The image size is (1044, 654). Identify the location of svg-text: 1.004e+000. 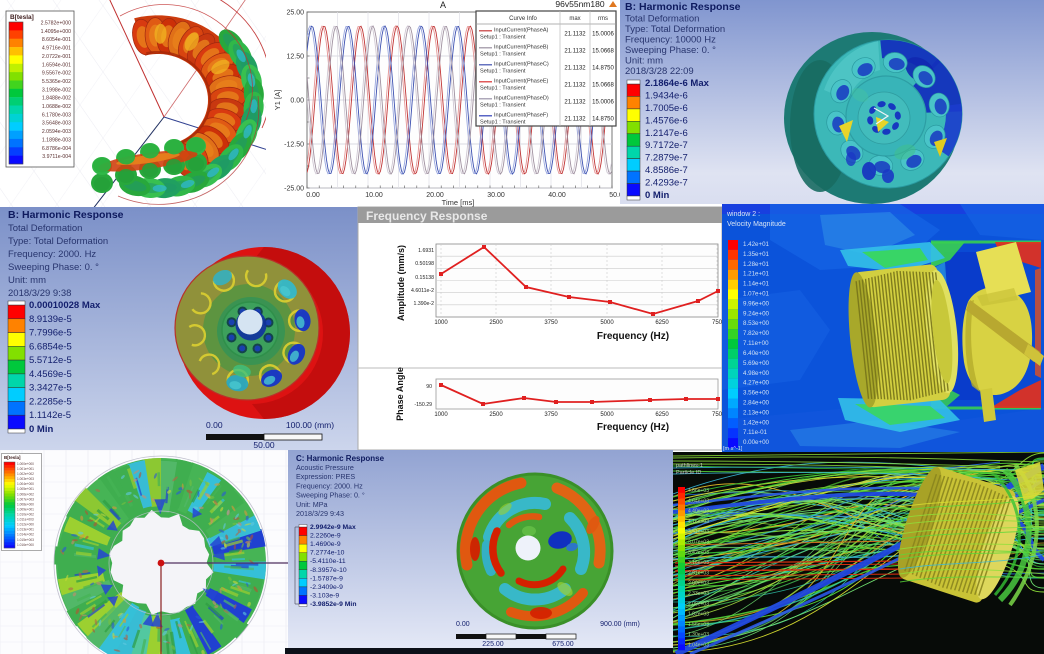
(25, 484).